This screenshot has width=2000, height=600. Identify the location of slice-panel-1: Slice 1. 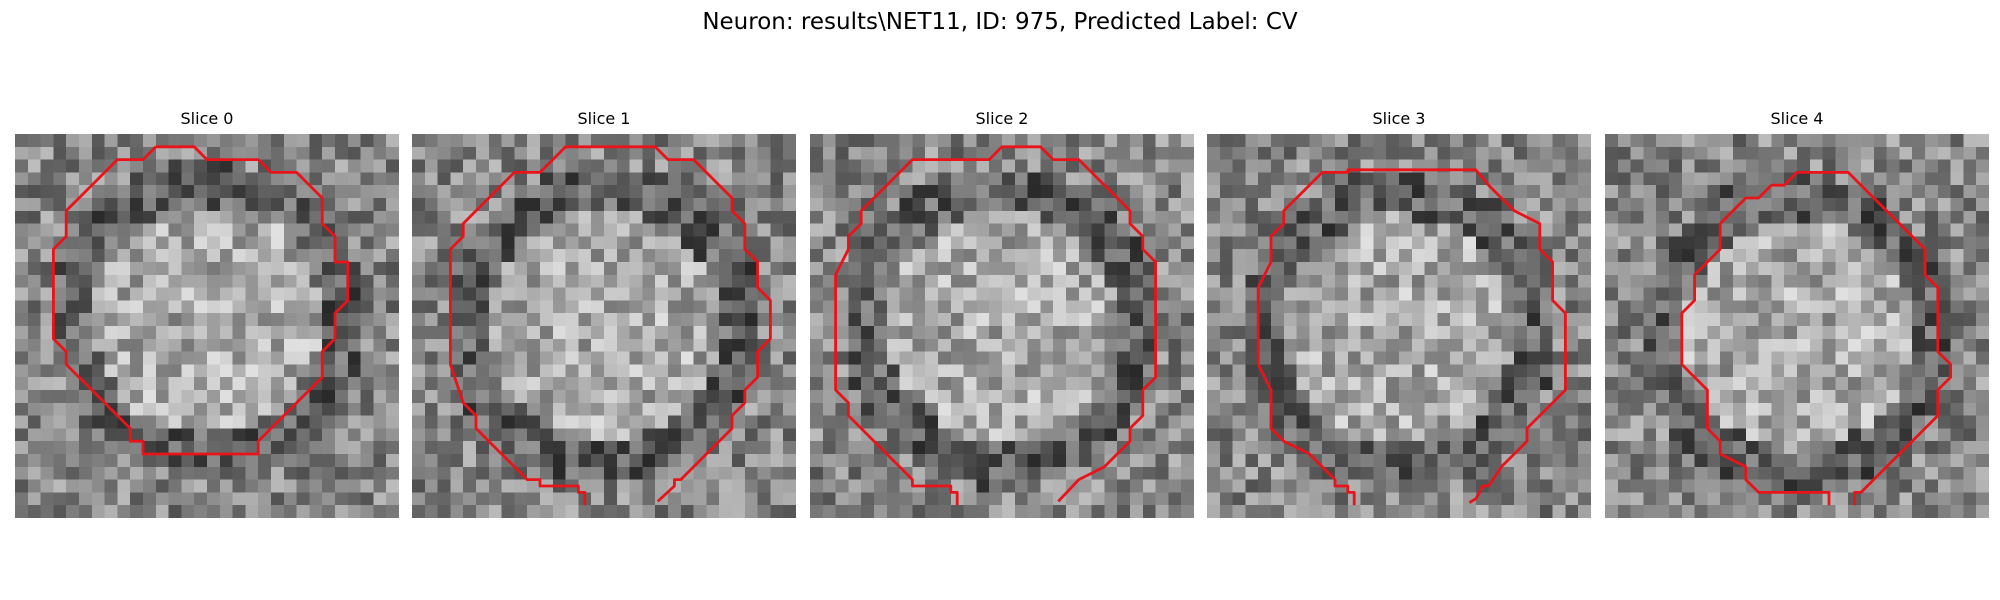
(604, 314).